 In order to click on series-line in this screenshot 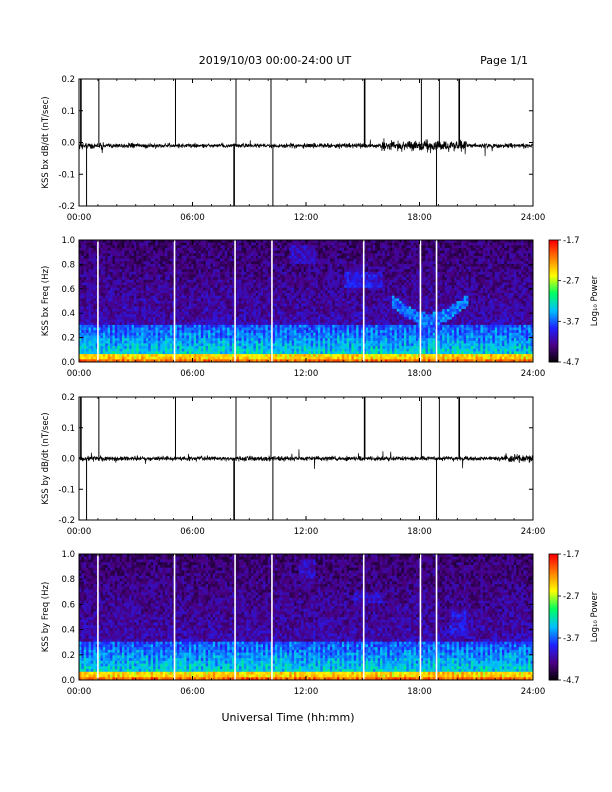, I will do `click(306, 147)`.